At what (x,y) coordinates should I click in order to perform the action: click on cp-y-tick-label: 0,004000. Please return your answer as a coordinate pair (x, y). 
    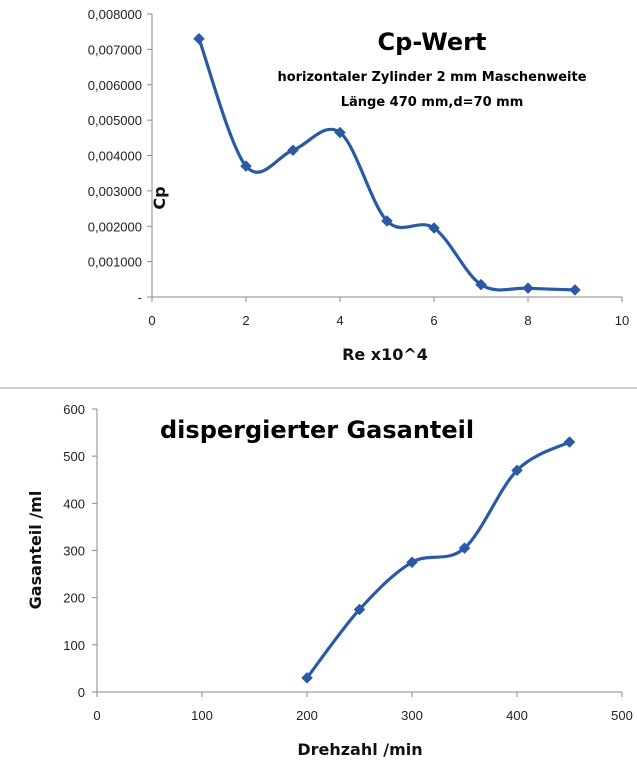
    Looking at the image, I should click on (115, 156).